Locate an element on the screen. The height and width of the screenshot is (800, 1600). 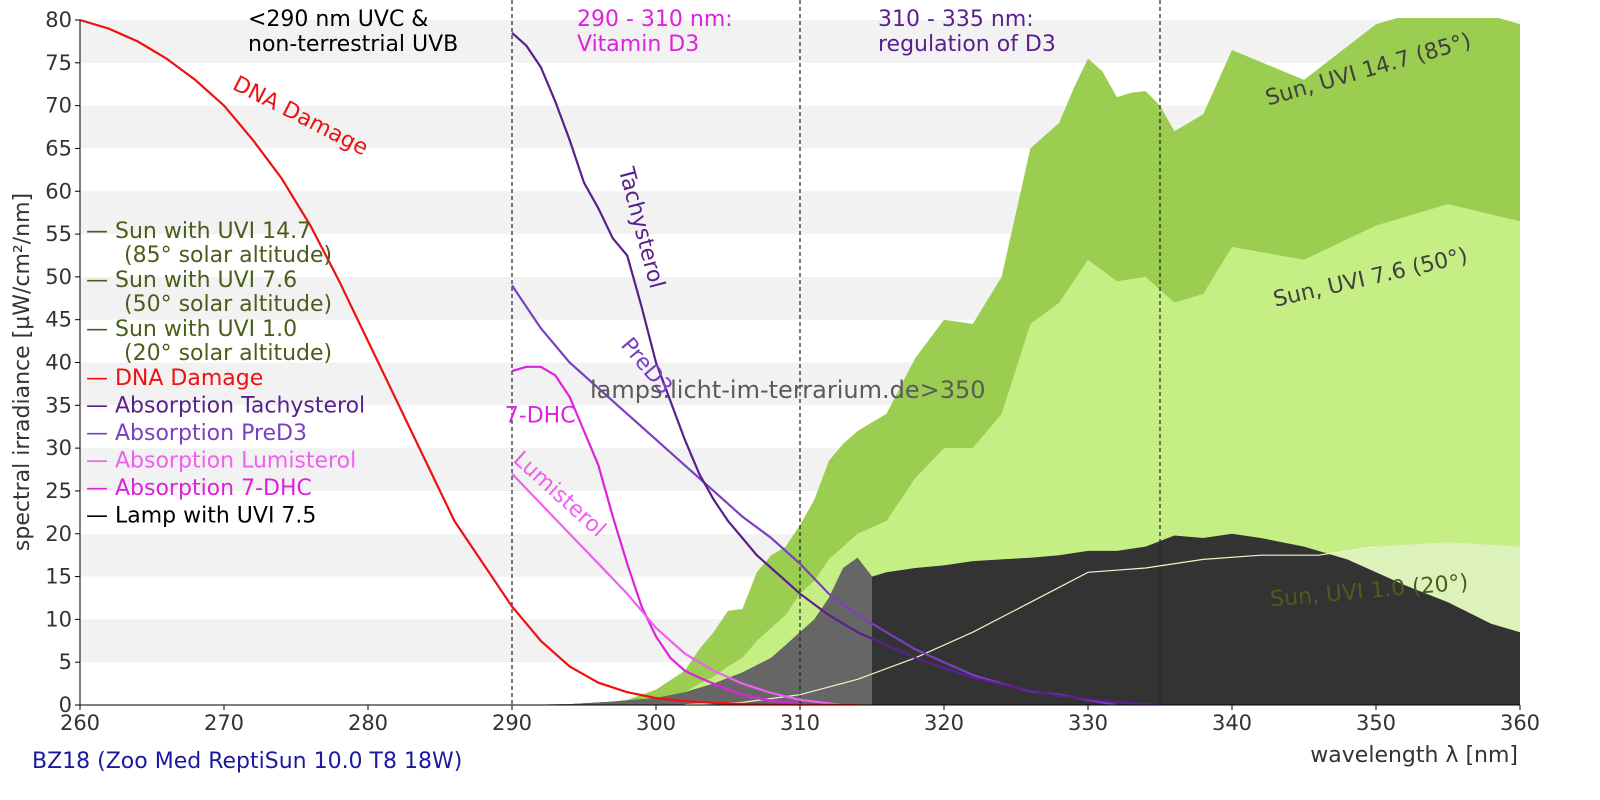
grid-band is located at coordinates (800, 41).